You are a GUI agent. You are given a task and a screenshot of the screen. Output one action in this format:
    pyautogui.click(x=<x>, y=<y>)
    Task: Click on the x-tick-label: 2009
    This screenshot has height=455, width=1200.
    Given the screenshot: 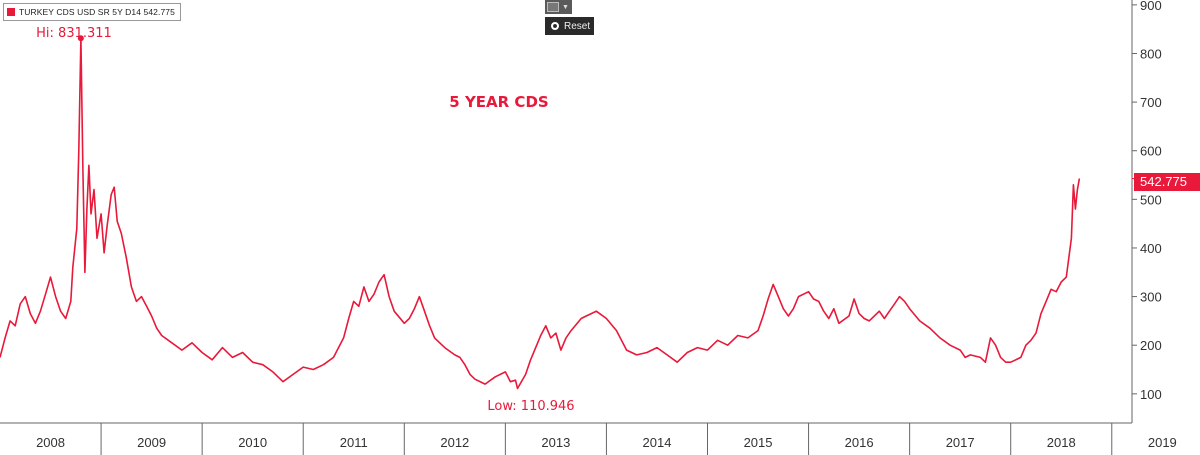 What is the action you would take?
    pyautogui.click(x=151, y=442)
    